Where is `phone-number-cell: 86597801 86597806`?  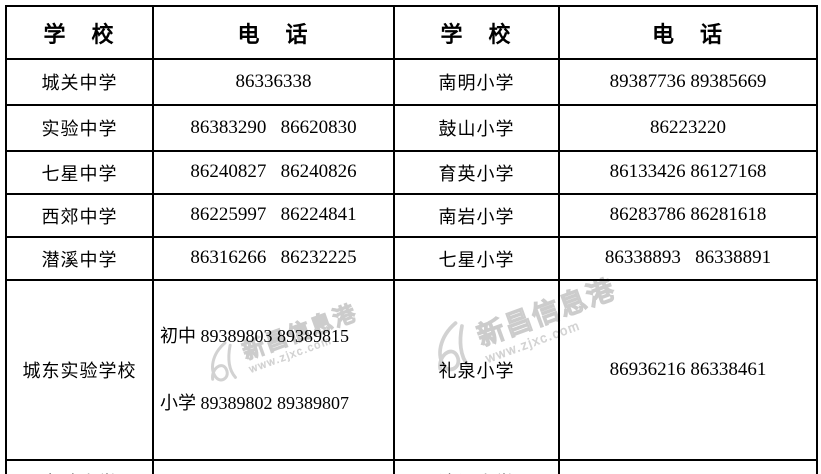 phone-number-cell: 86597801 86597806 is located at coordinates (688, 466).